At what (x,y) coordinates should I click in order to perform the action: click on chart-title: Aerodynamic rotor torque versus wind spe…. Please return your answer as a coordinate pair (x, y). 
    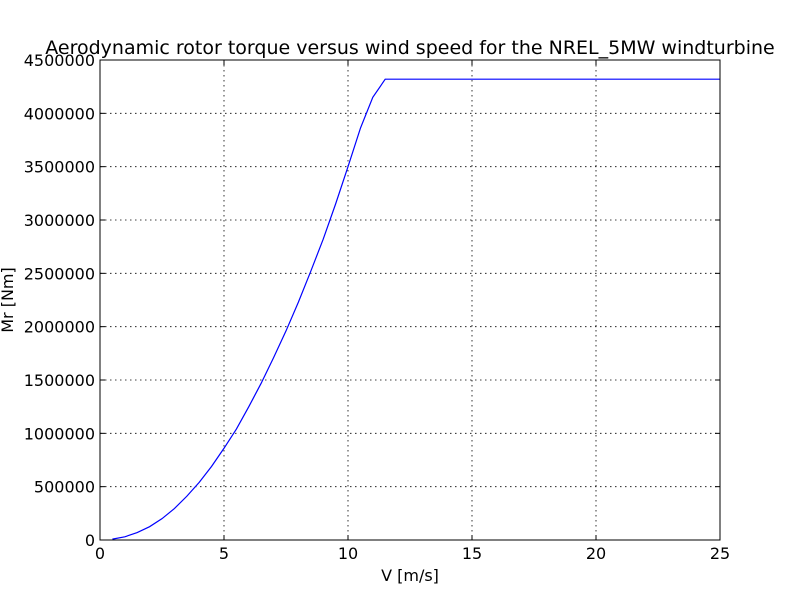
    Looking at the image, I should click on (409, 48).